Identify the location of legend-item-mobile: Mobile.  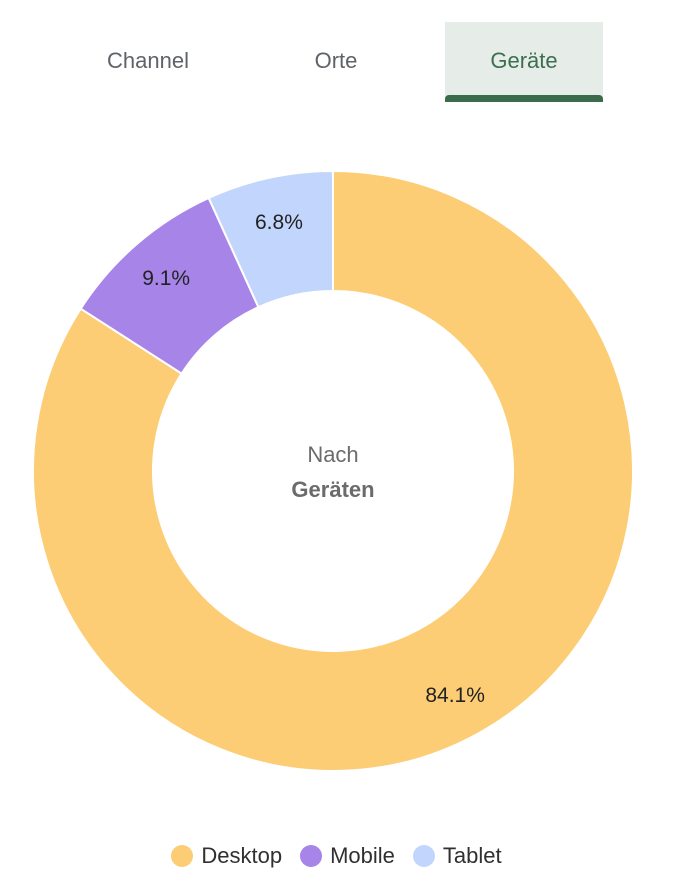
(347, 856).